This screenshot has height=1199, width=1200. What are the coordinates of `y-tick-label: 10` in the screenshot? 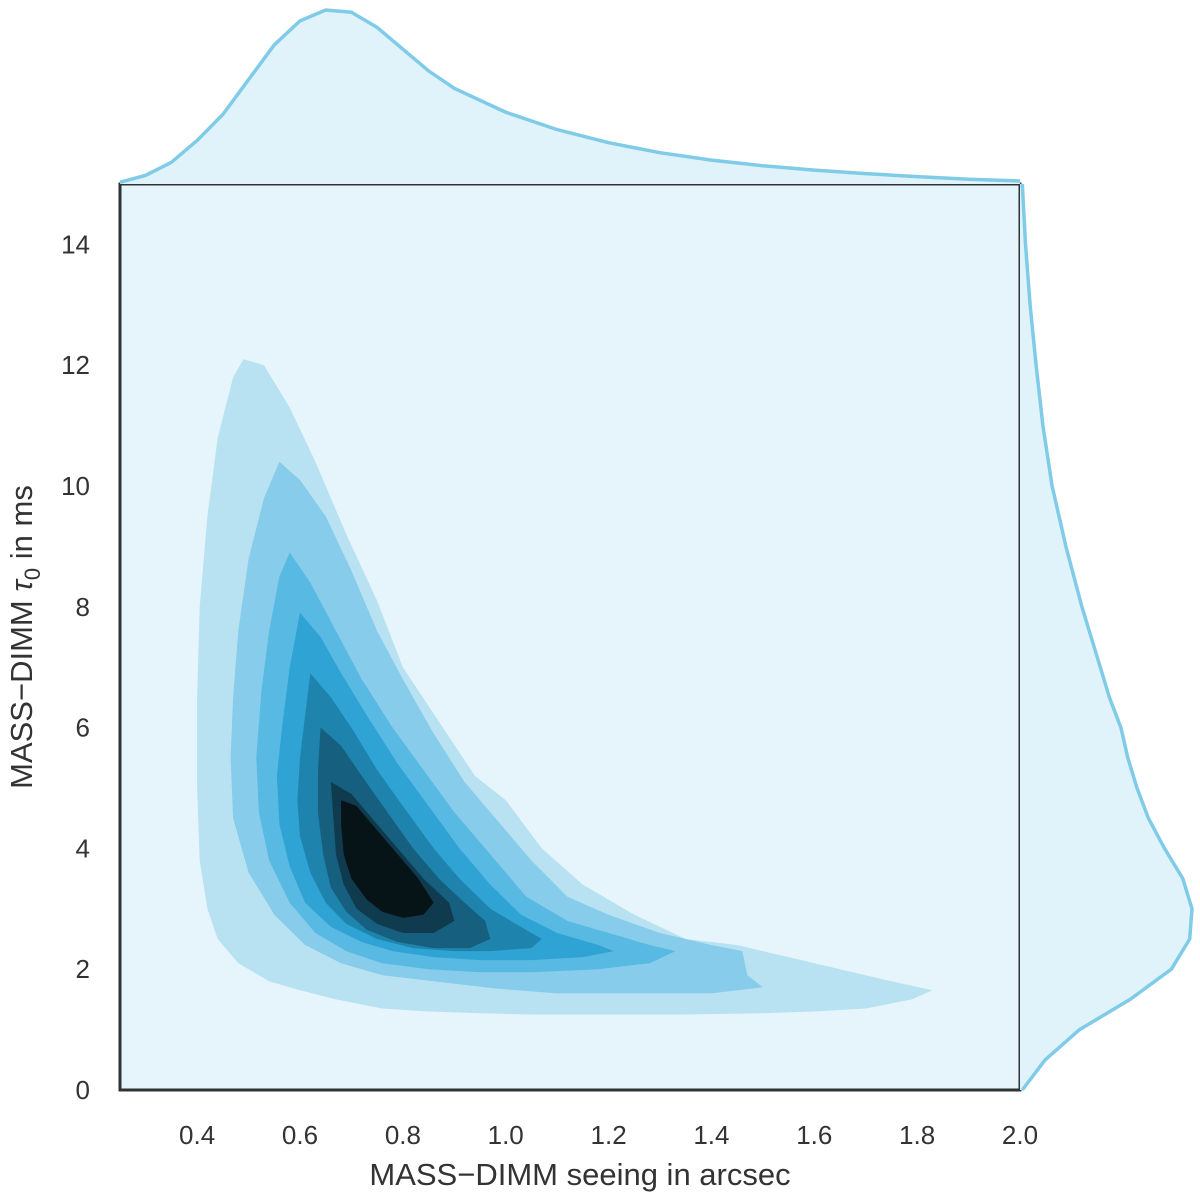 It's located at (75, 486).